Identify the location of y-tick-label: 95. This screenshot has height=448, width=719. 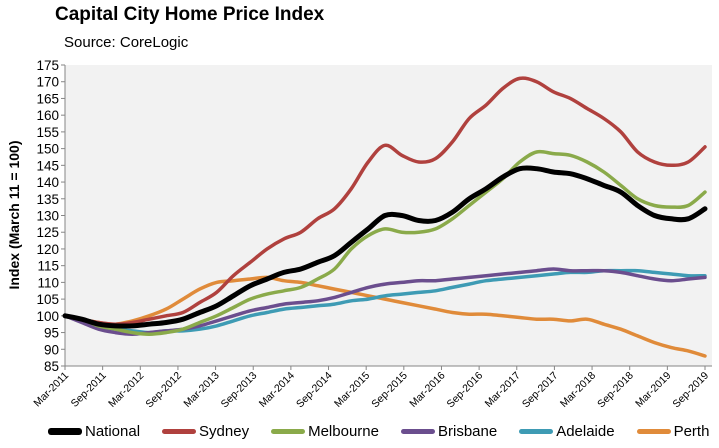
(51, 333).